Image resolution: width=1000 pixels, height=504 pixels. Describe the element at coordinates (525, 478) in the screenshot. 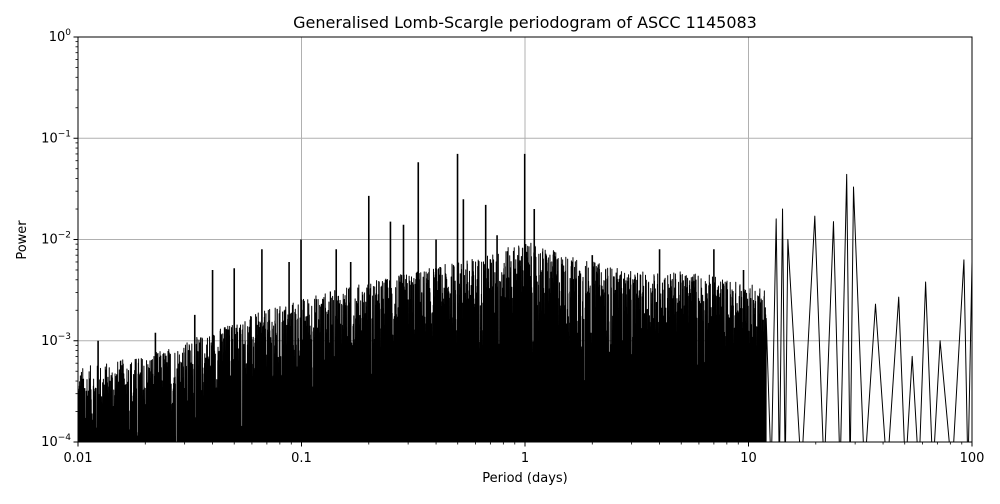

I see `x-axis-label: Period (days)` at that location.